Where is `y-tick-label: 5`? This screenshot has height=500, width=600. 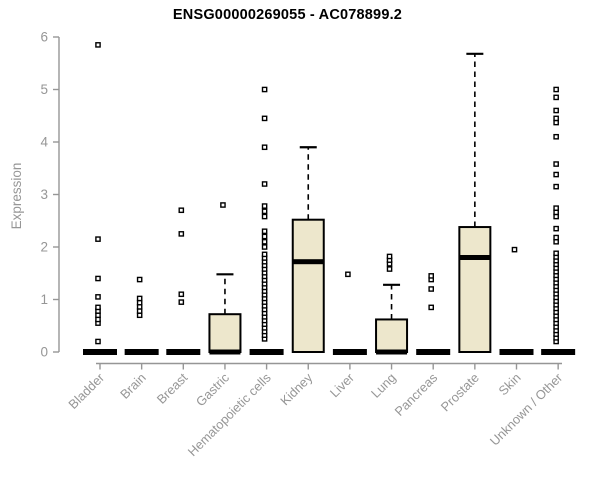
y-tick-label: 5 is located at coordinates (44, 89).